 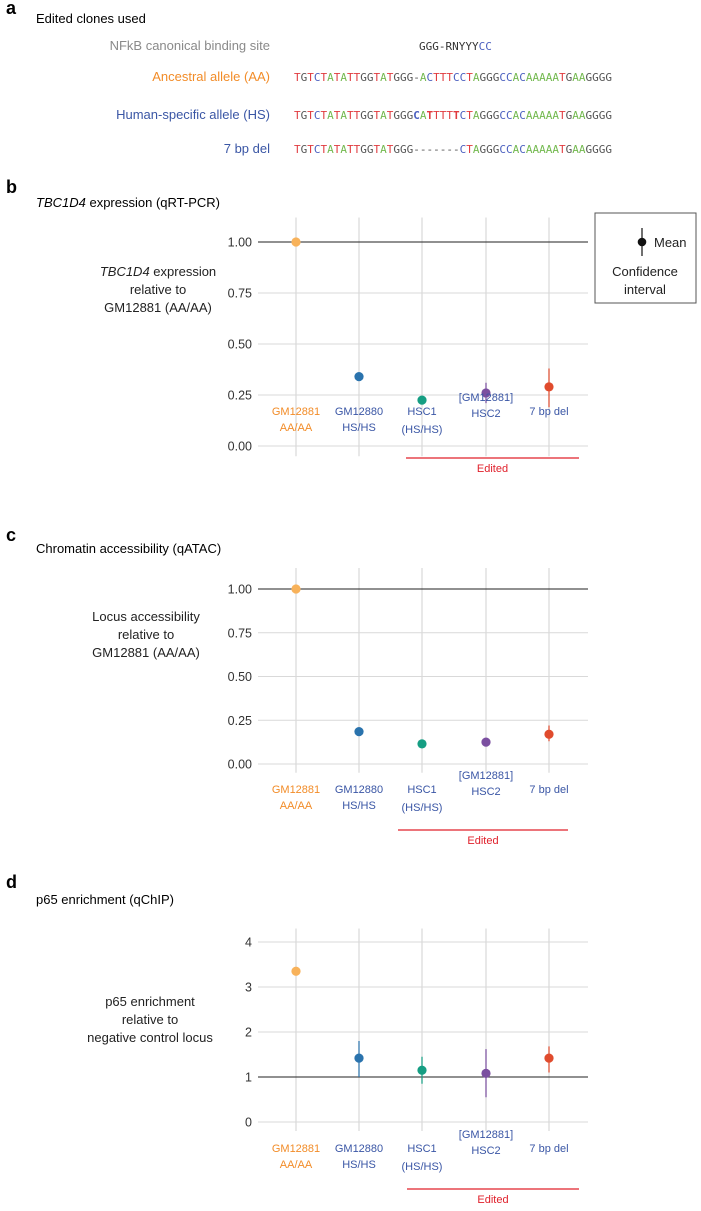 What do you see at coordinates (247, 148) in the screenshot?
I see `sequence-row-label: 7 bp del` at bounding box center [247, 148].